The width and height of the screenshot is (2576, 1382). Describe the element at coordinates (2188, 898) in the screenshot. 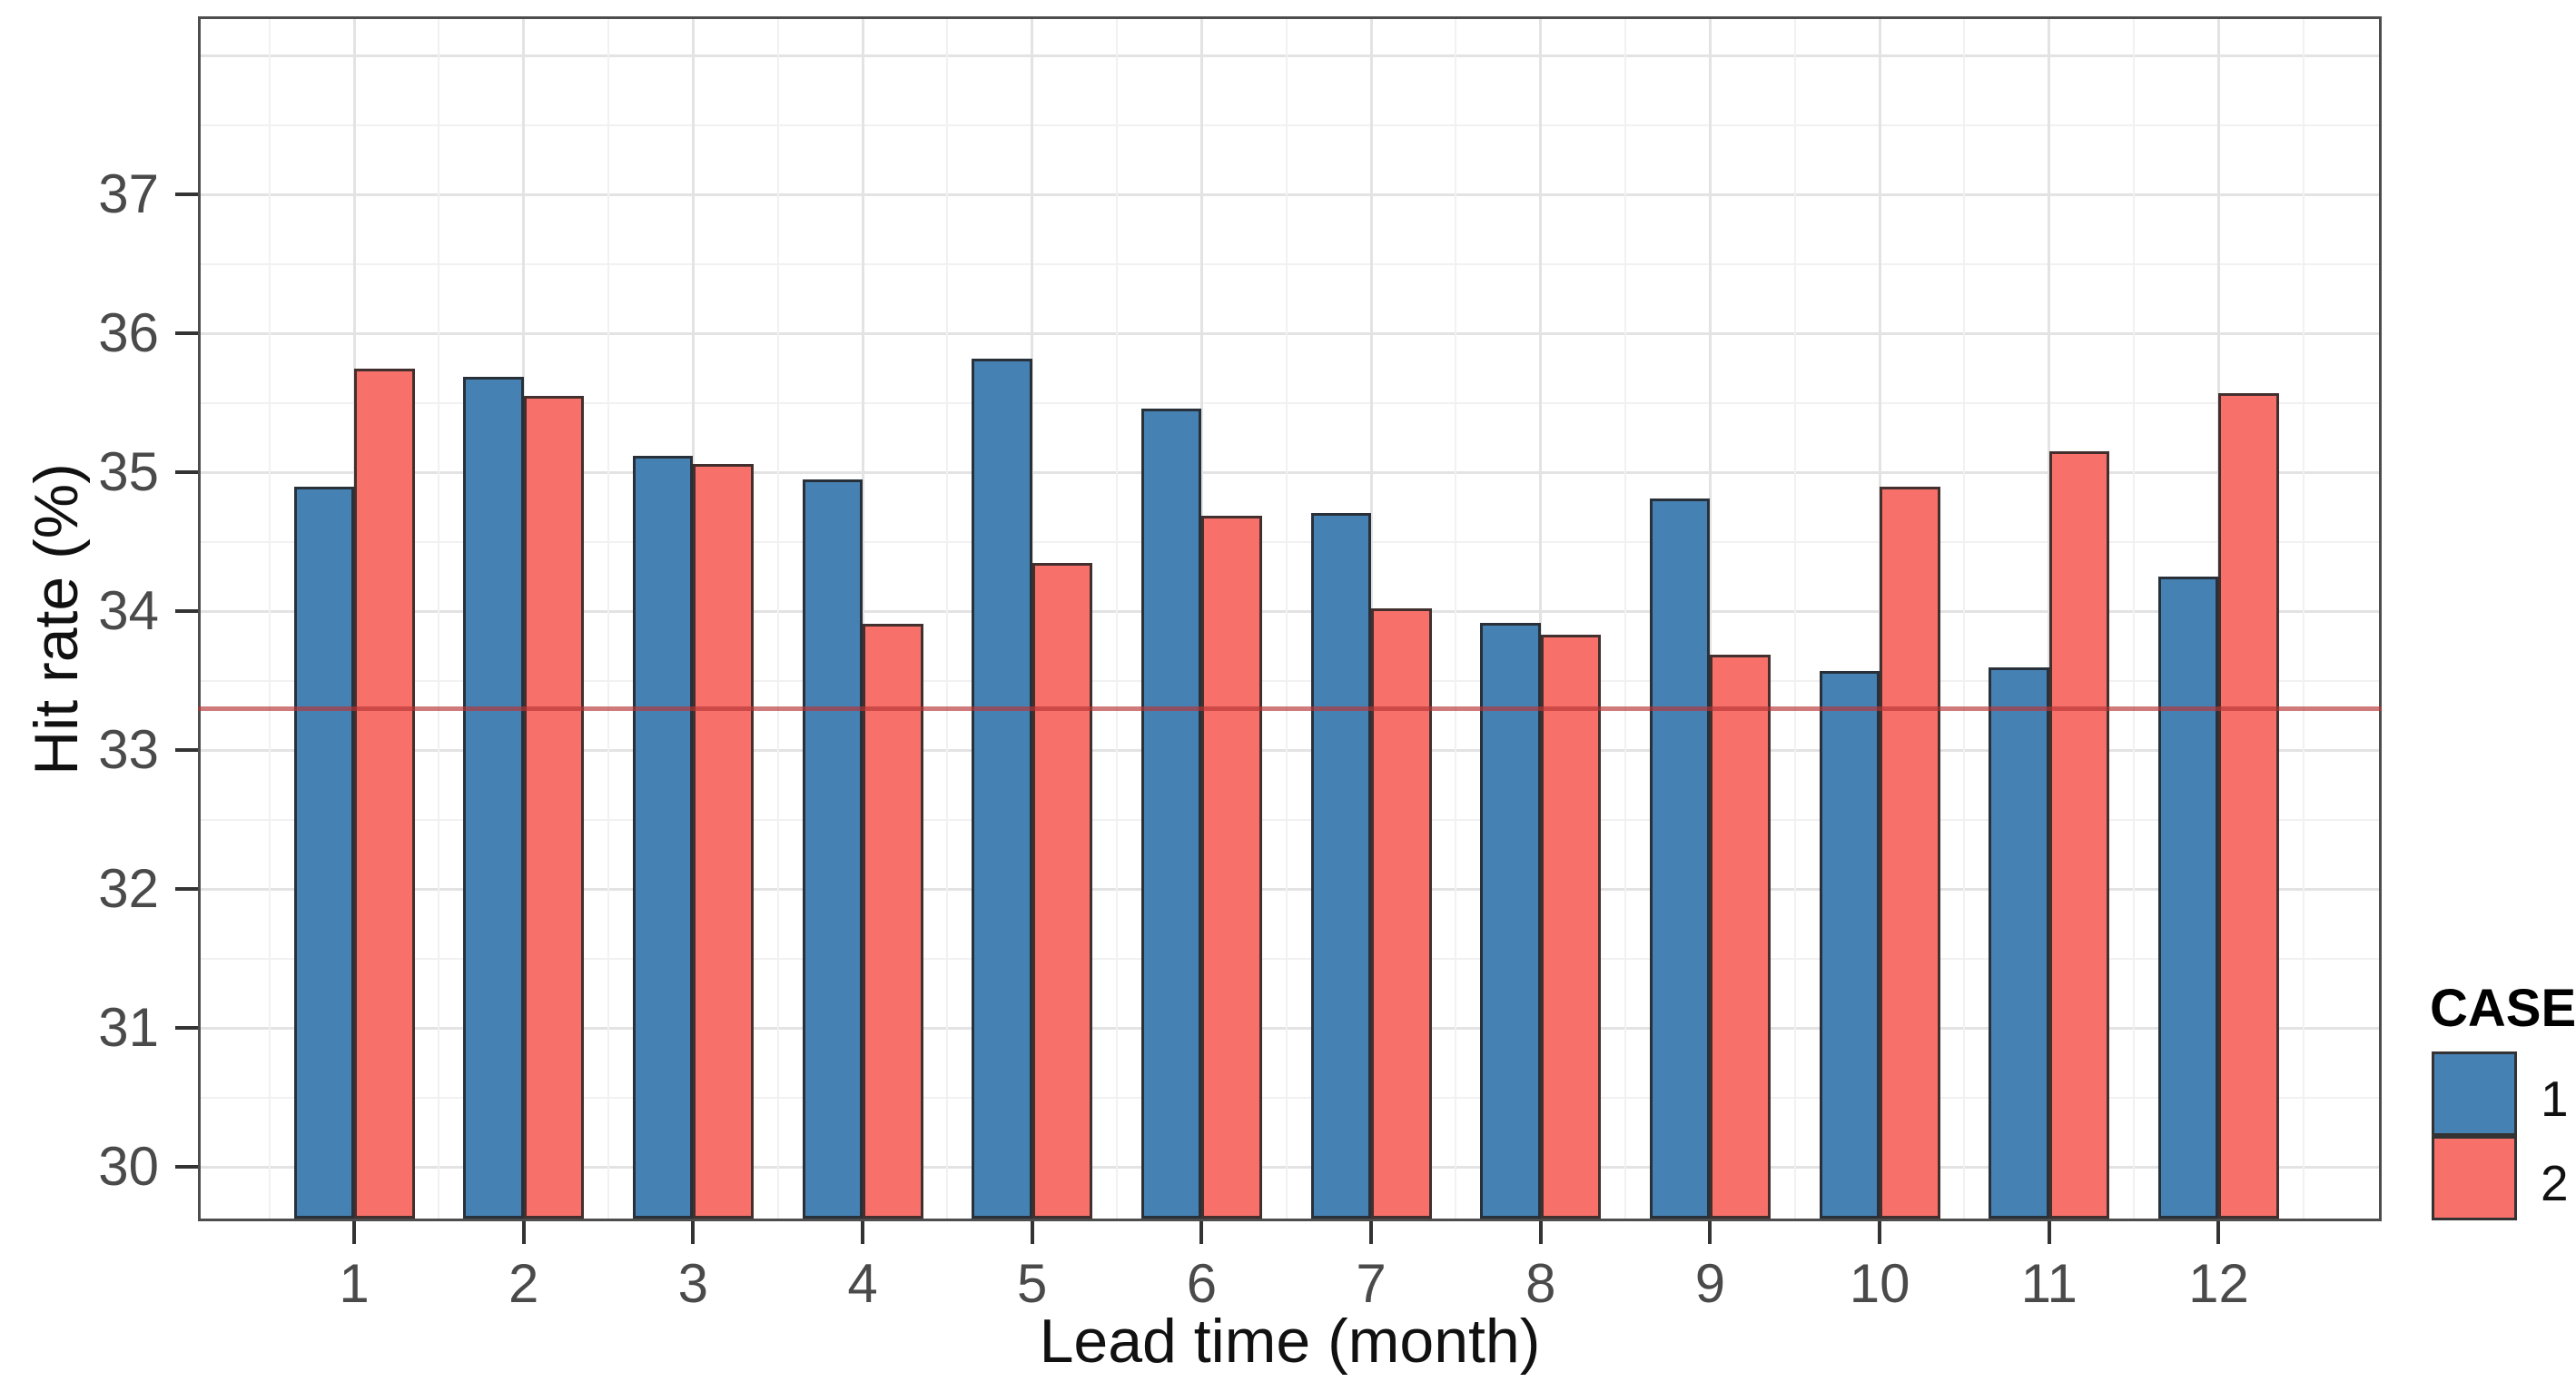

I see `bar-month12-case1` at that location.